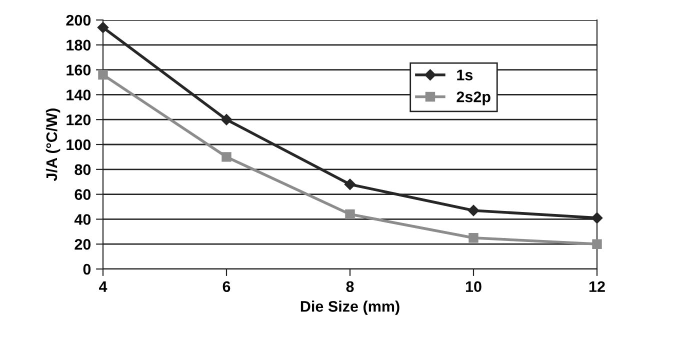  Describe the element at coordinates (597, 286) in the screenshot. I see `x-tick-label: 12` at that location.